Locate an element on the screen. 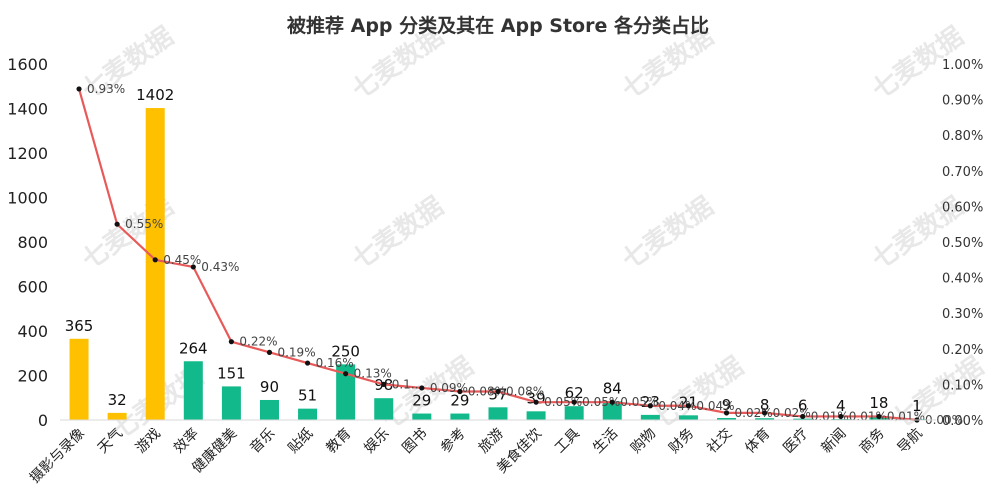  y-axis-left: 0 200 400 600 800 1000 1200 1400 1600 is located at coordinates (27, 242).